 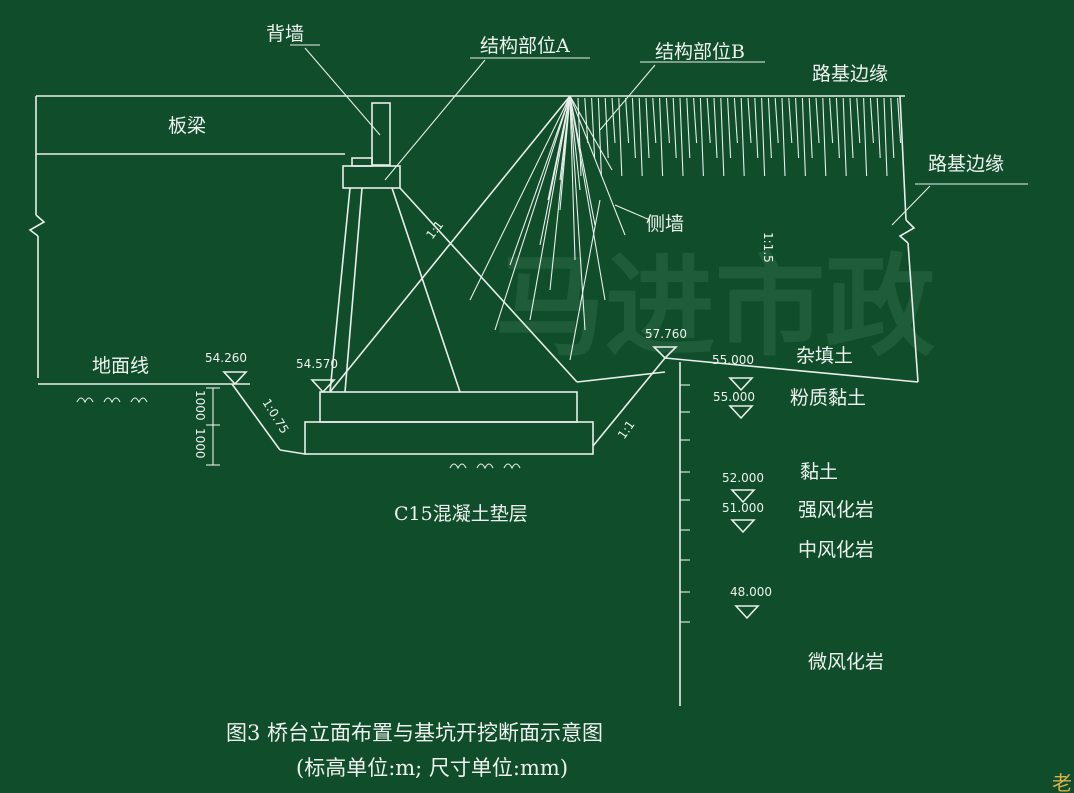 What do you see at coordinates (187, 126) in the screenshot?
I see `label-beam: 板梁` at bounding box center [187, 126].